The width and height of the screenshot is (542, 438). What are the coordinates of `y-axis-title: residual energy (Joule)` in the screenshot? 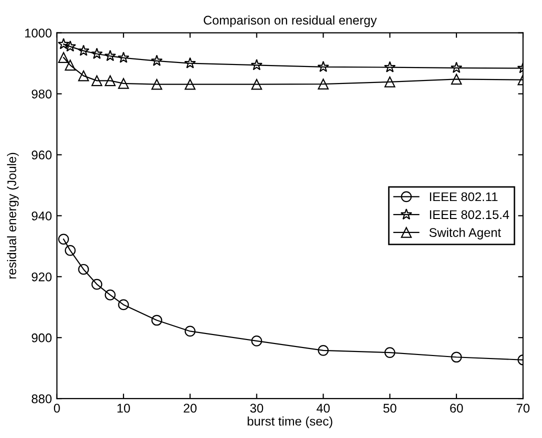 It's located at (13, 215).